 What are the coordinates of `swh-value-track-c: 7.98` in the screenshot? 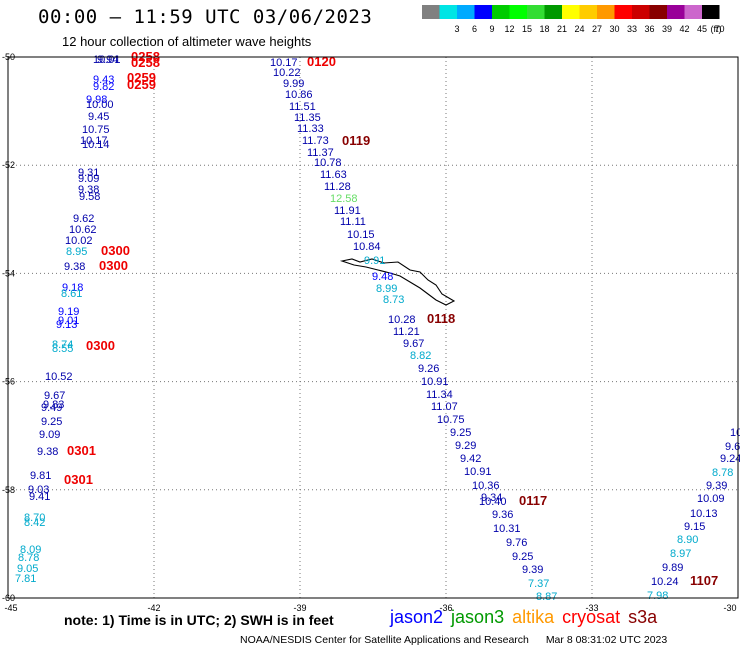 It's located at (657, 596).